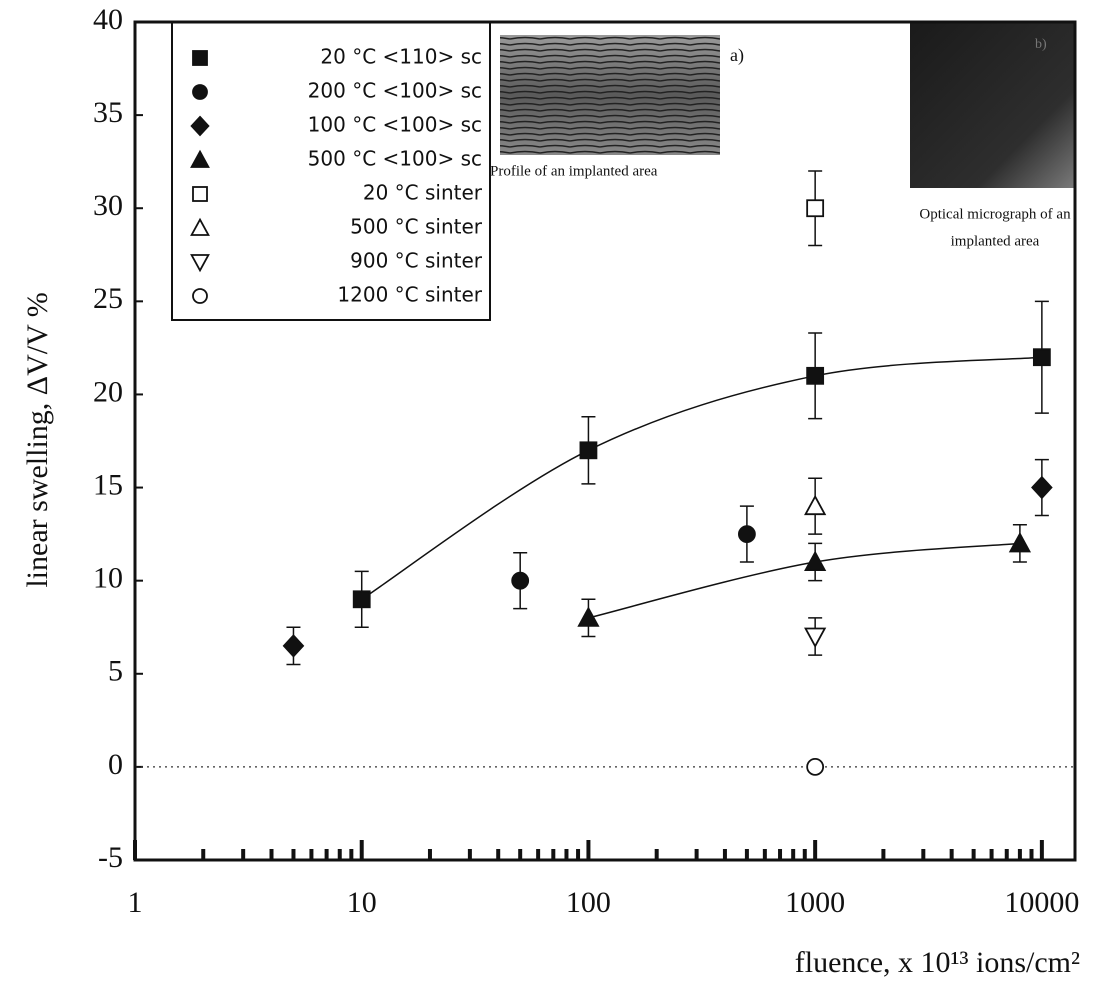 The image size is (1094, 989). I want to click on legend-label: 500 °C sinter, so click(416, 227).